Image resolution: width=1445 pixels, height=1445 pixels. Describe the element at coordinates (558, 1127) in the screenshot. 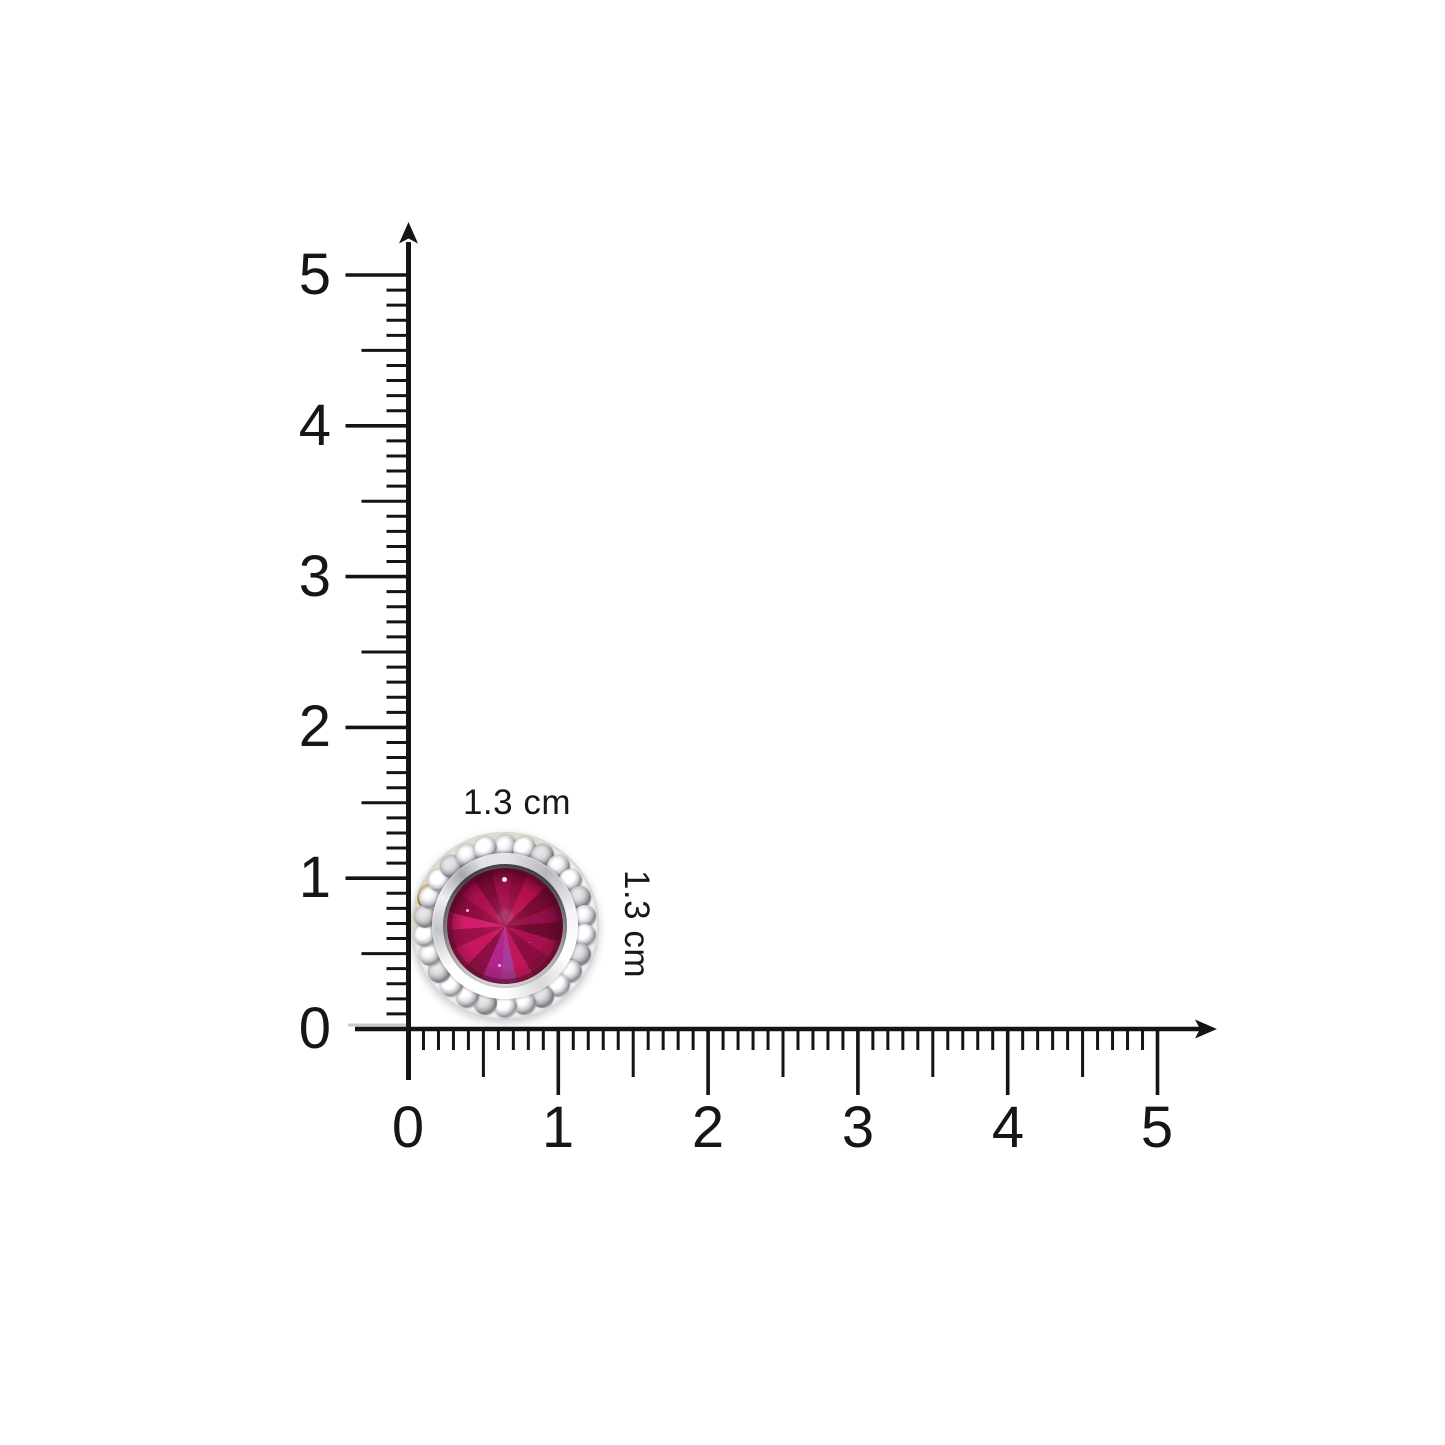

I see `x-axis-label-1: 1` at that location.